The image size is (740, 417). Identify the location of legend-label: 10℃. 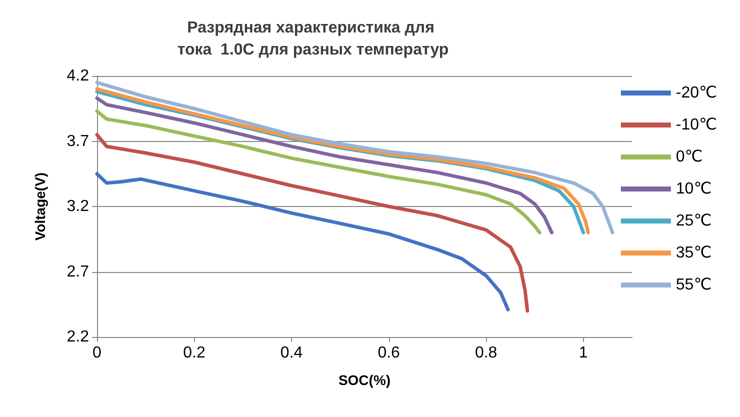
(694, 189).